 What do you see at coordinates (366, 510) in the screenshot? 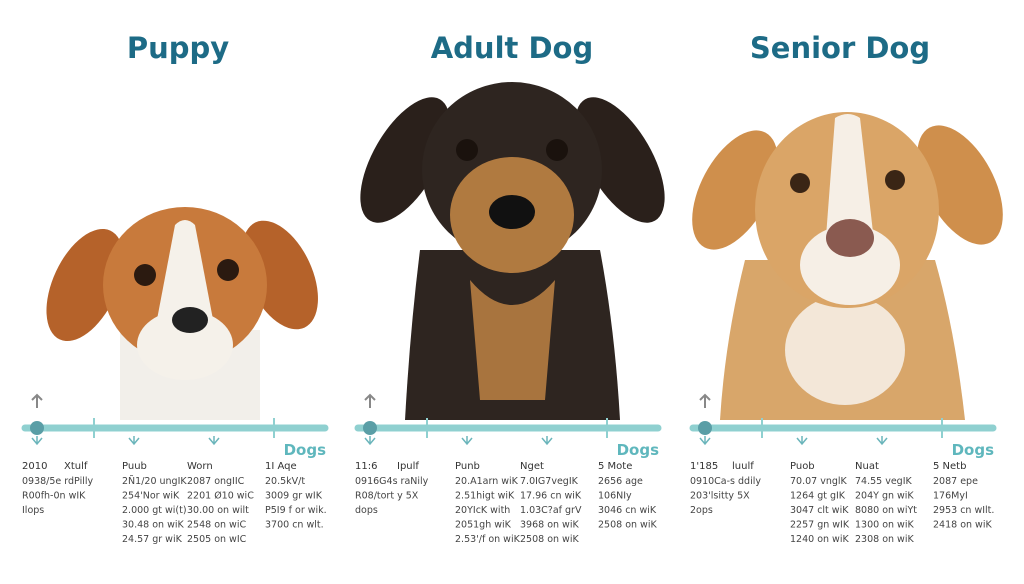
I see `column-line: dops` at bounding box center [366, 510].